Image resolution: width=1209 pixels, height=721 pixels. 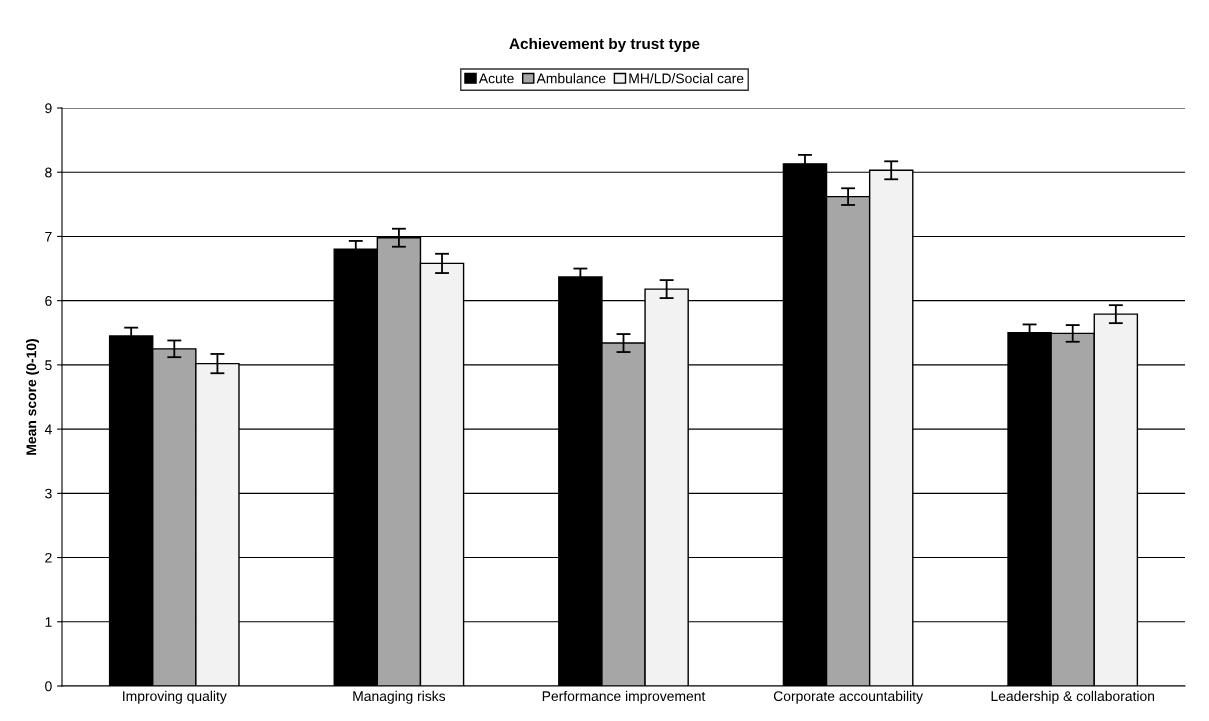 What do you see at coordinates (496, 78) in the screenshot?
I see `legend-label: Acute` at bounding box center [496, 78].